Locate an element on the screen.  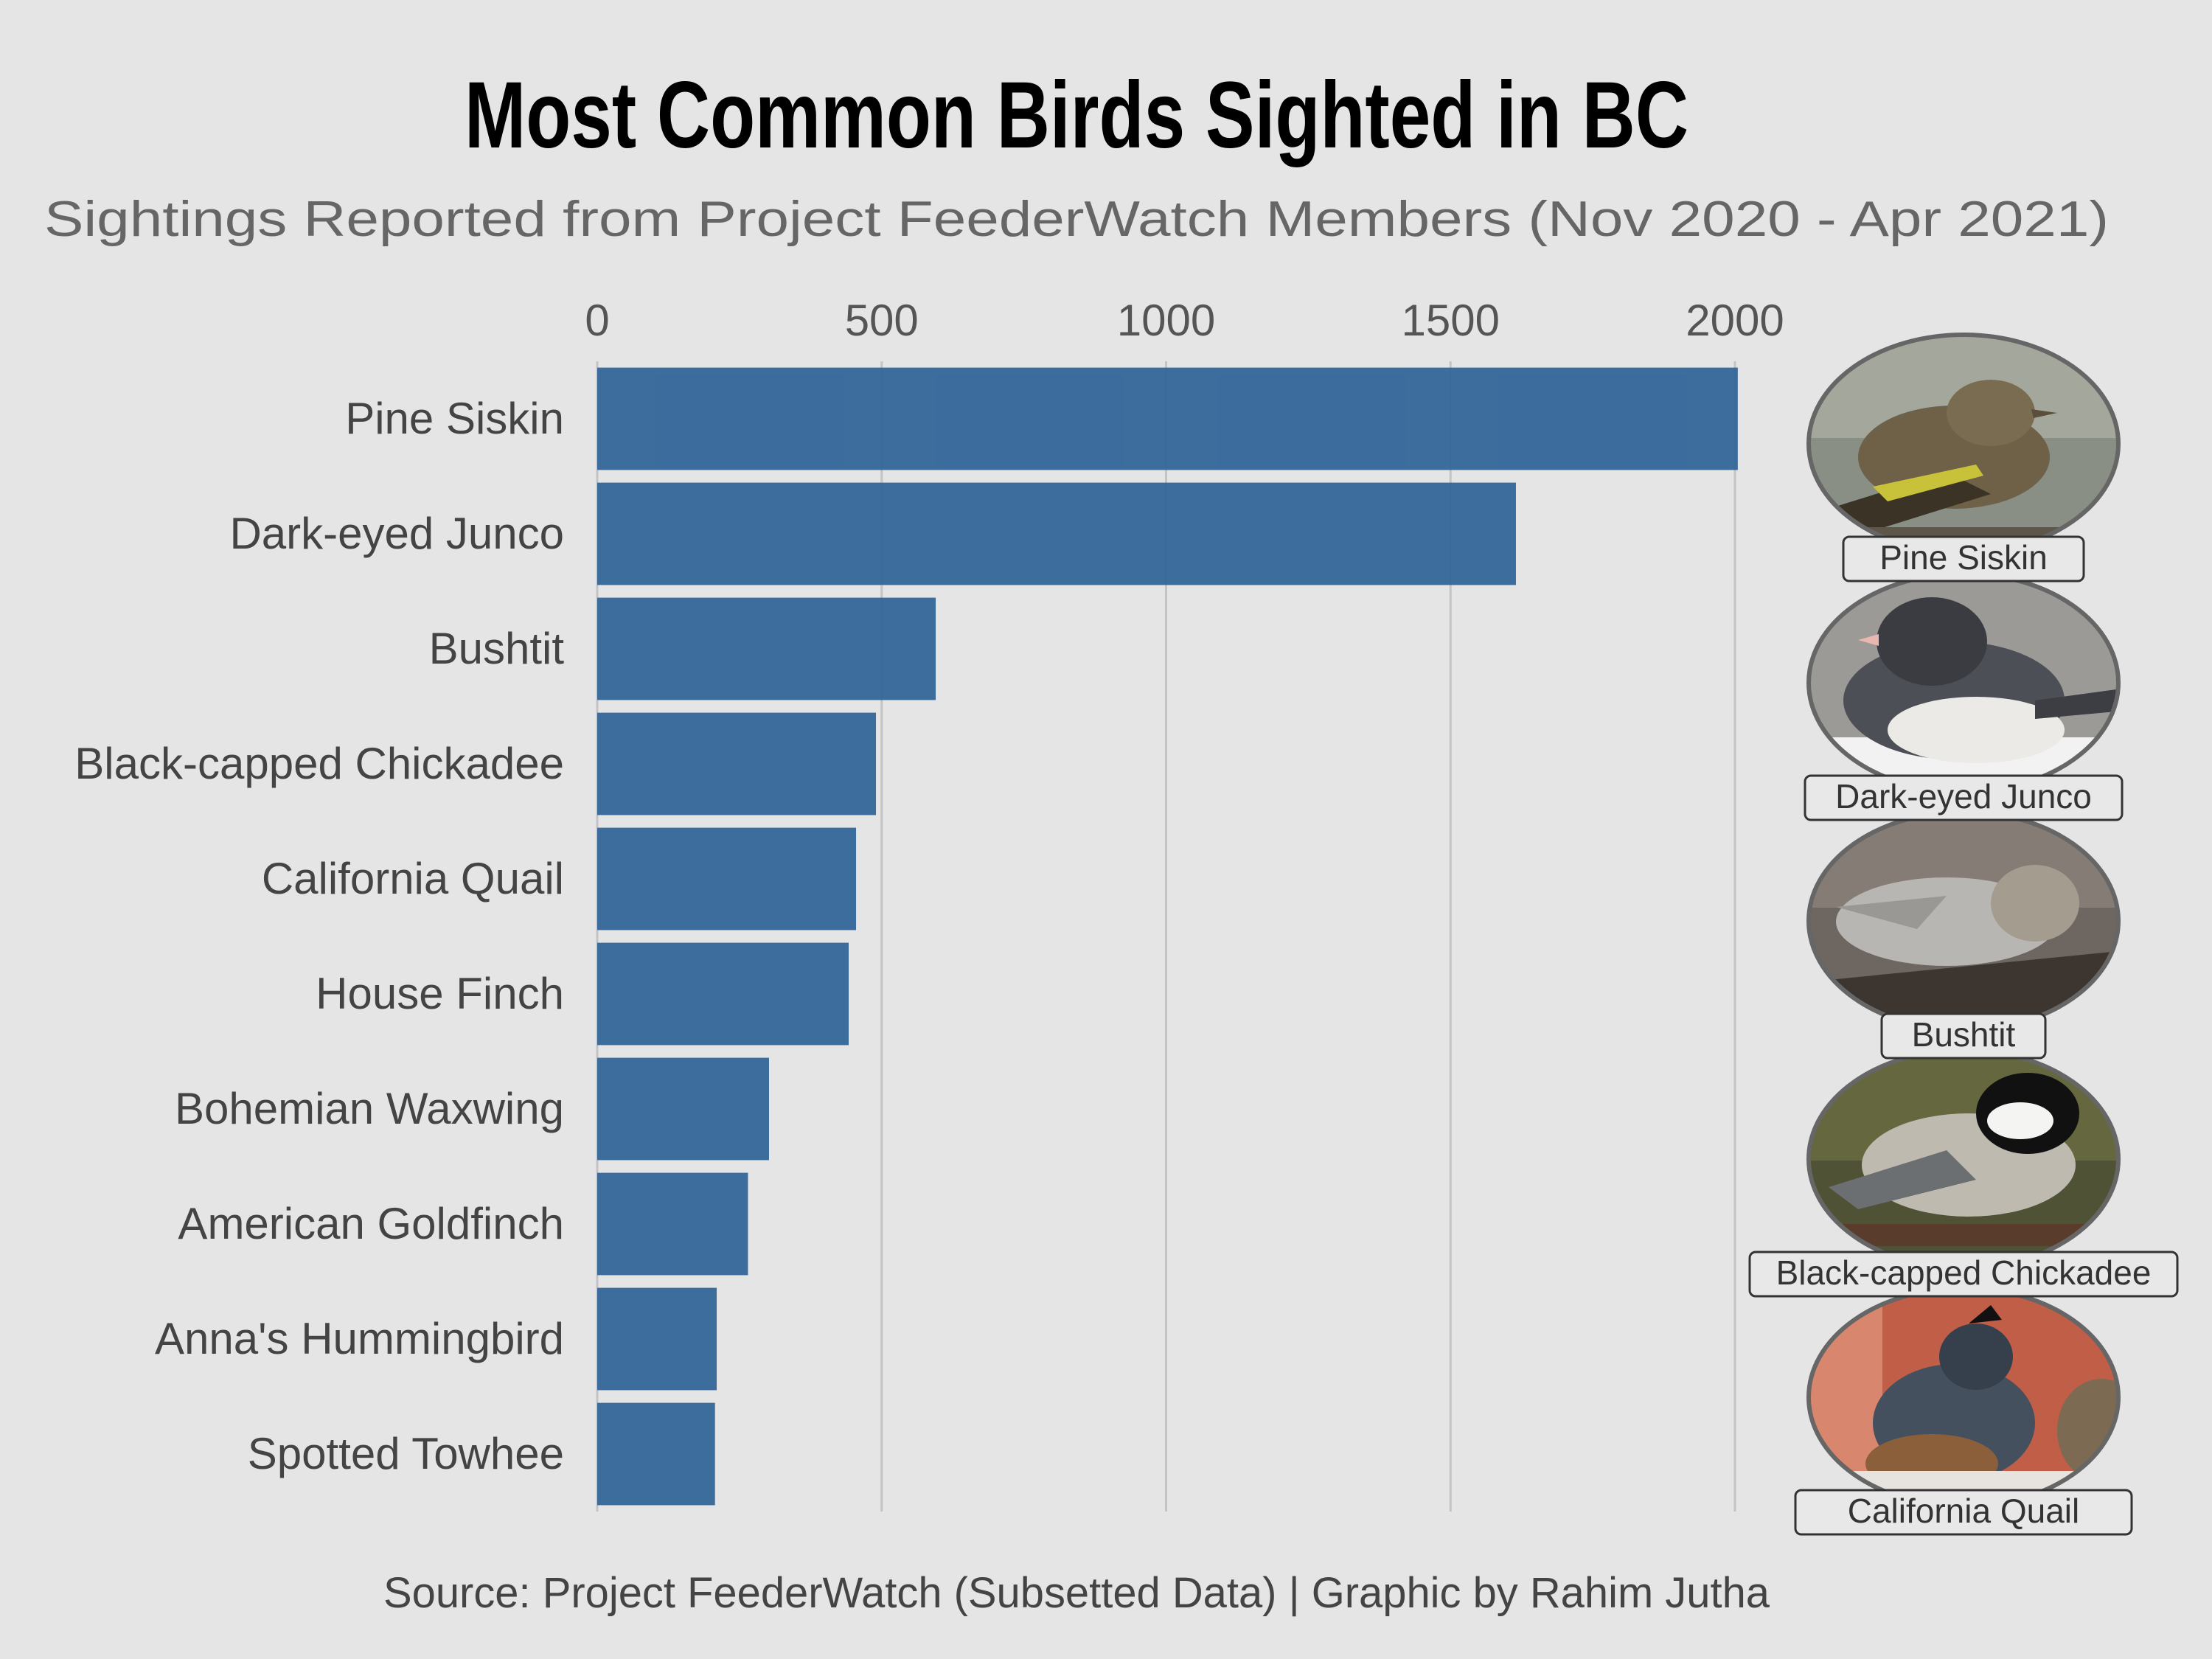
category-label: American Goldfinch is located at coordinates (371, 1223).